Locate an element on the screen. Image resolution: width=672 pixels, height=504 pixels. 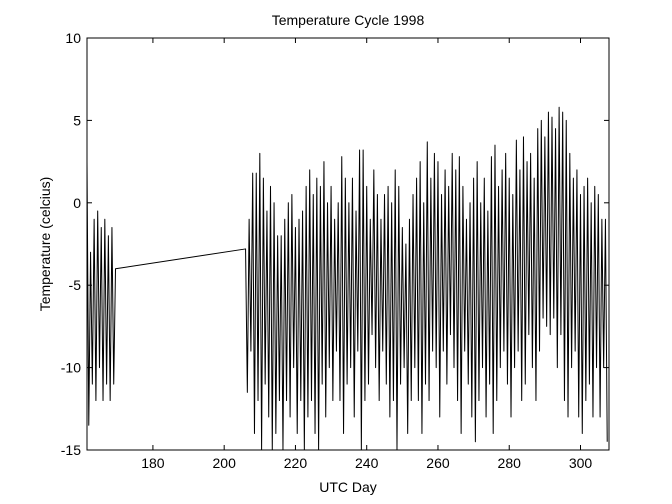
y-tick-label: 0 is located at coordinates (77, 203).